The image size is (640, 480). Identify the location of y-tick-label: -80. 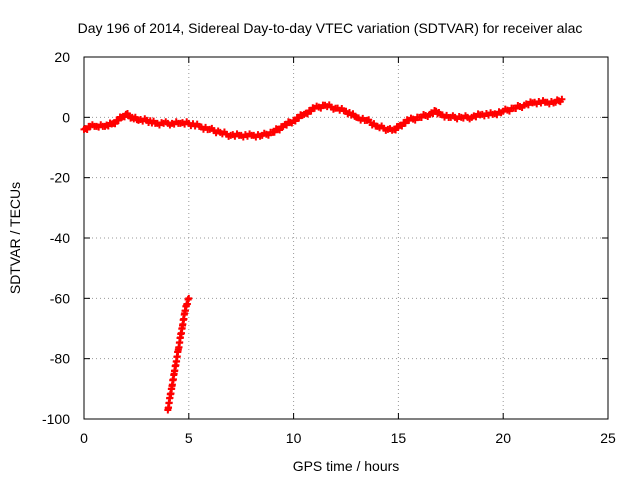
(60, 359).